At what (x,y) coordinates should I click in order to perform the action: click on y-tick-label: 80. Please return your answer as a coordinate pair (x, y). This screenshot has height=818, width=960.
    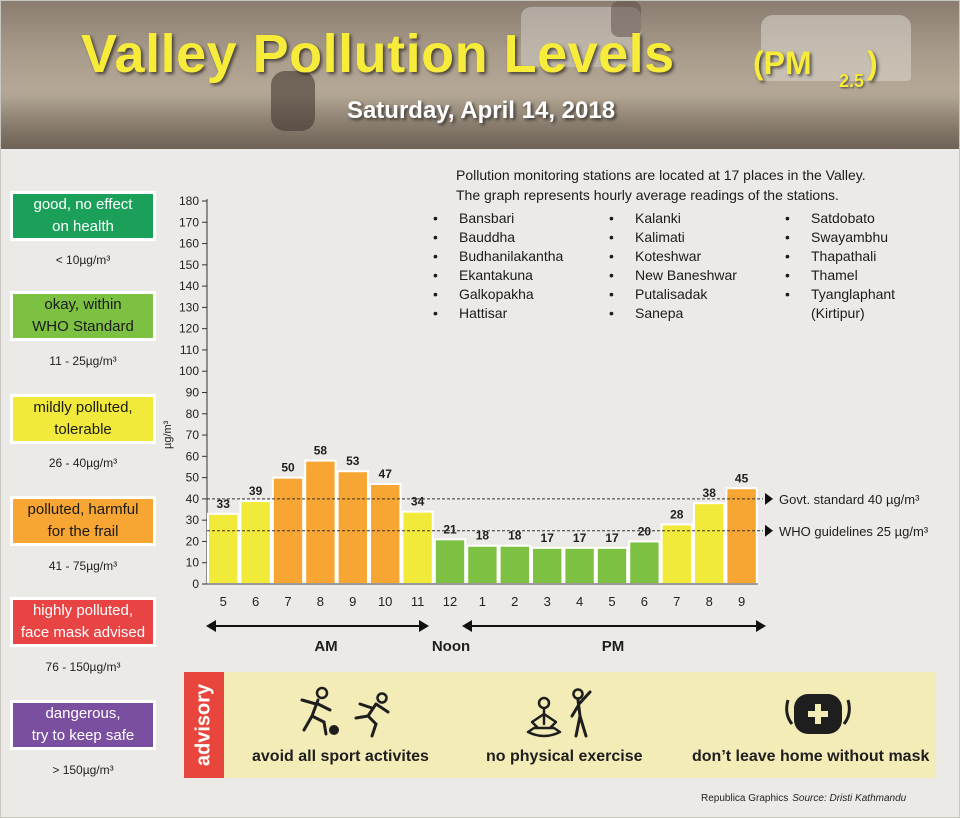
    Looking at the image, I should click on (193, 414).